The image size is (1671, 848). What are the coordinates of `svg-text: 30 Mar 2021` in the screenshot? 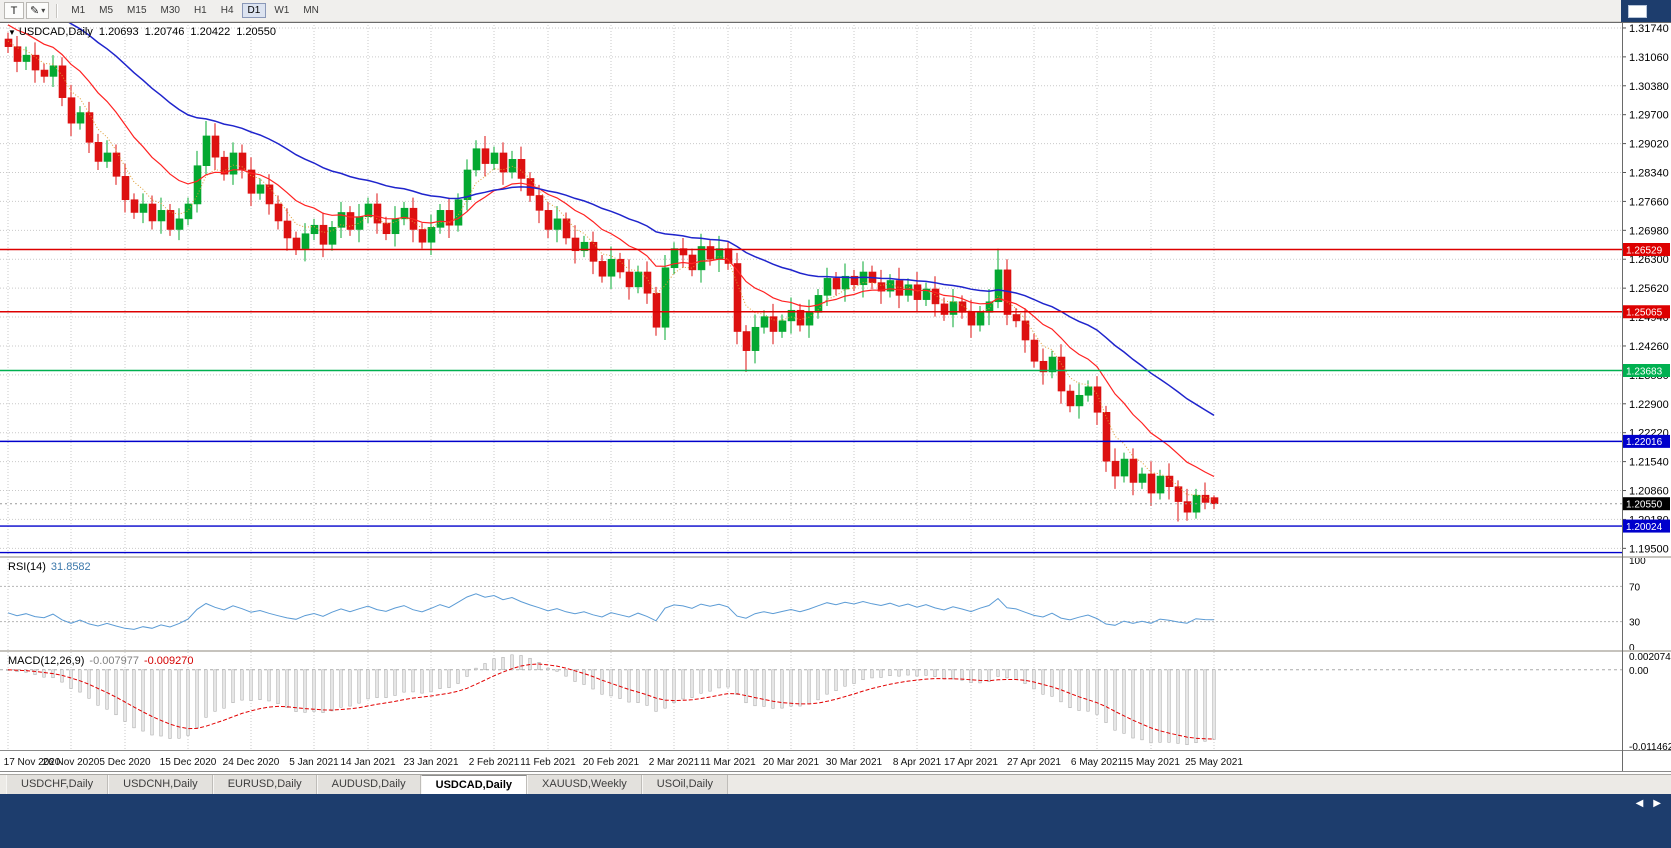 It's located at (854, 762).